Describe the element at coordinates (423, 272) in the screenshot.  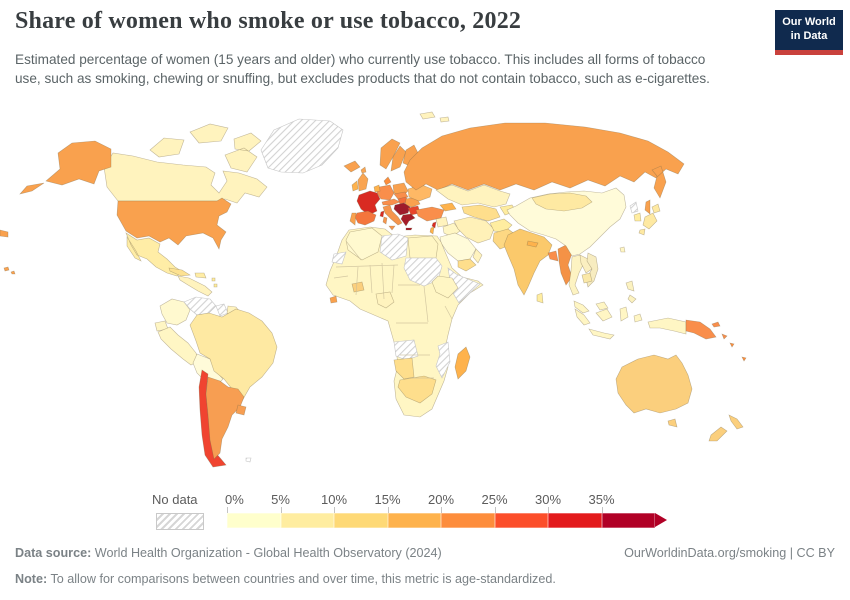
I see `country-sudan: Sudan: No data` at that location.